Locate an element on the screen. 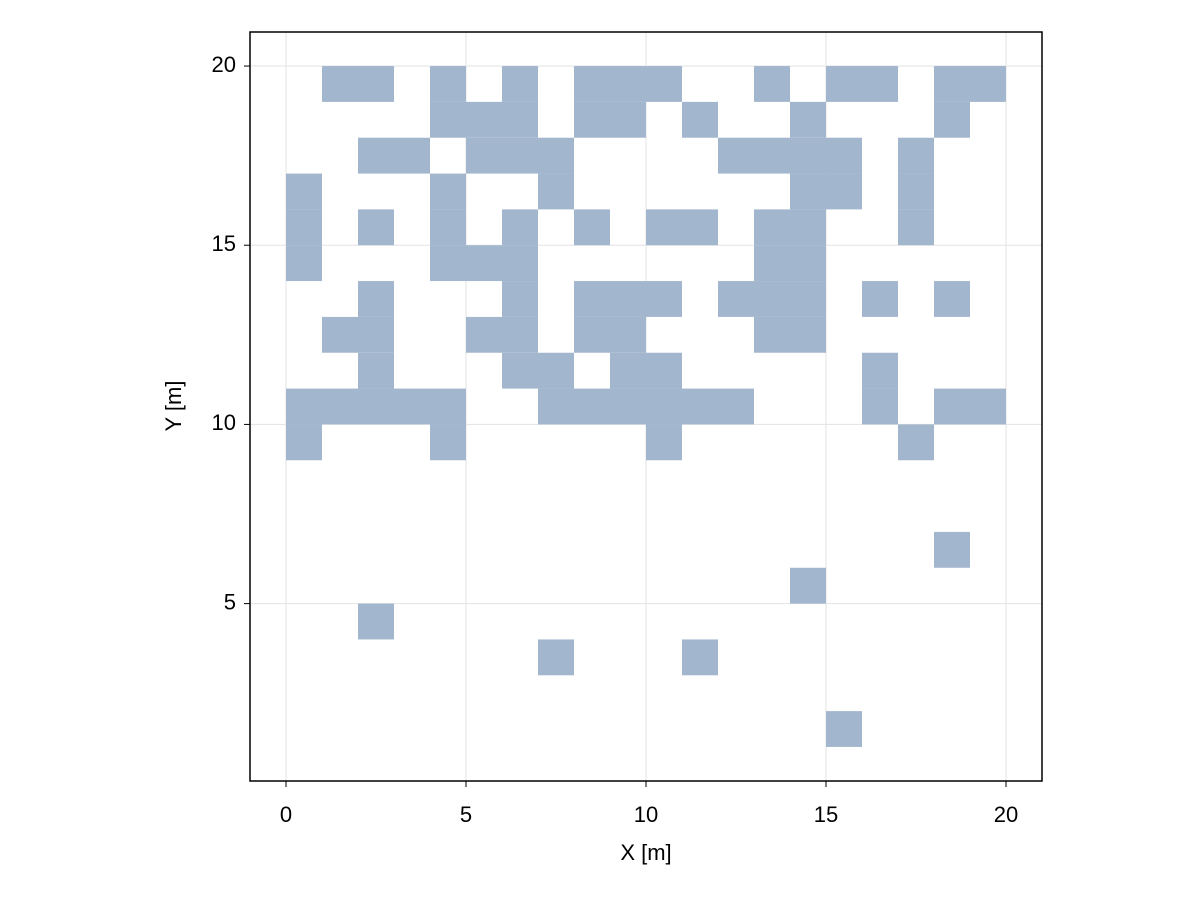 This screenshot has width=1200, height=905. y-tick-label: 20 is located at coordinates (224, 64).